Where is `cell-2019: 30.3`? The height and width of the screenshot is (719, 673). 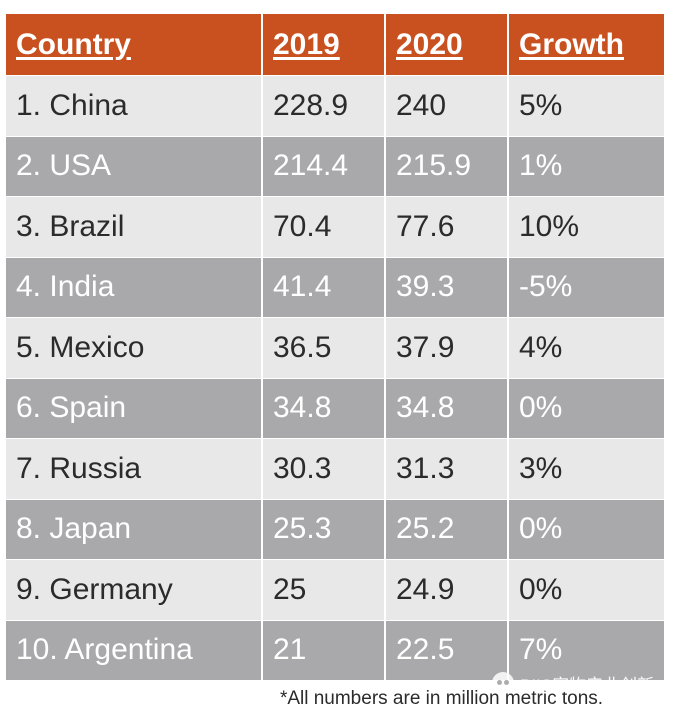
cell-2019: 30.3 is located at coordinates (324, 469).